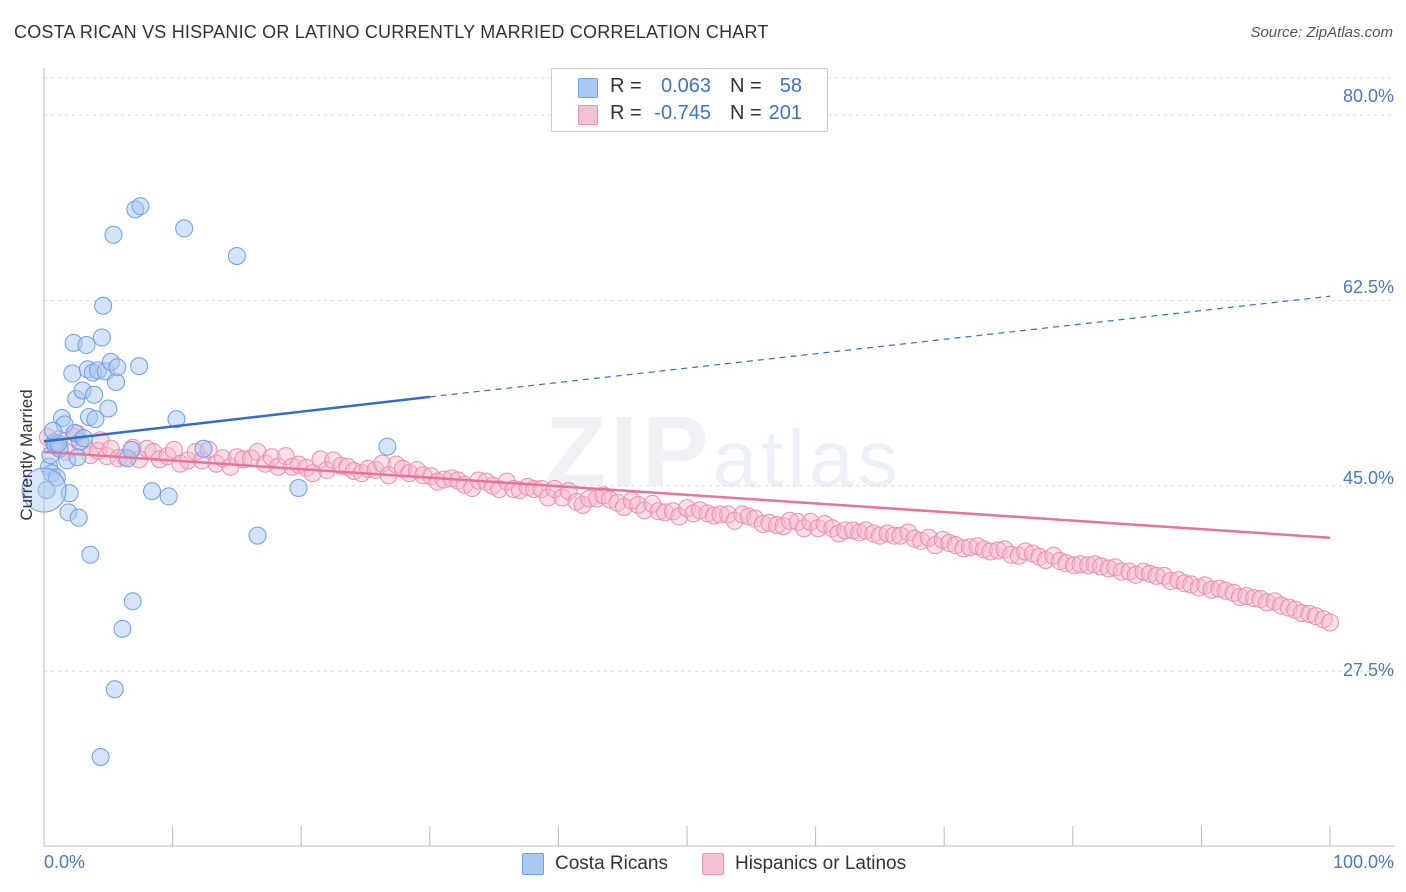  What do you see at coordinates (685, 86) in the screenshot?
I see `legend-r-value: 0.063` at bounding box center [685, 86].